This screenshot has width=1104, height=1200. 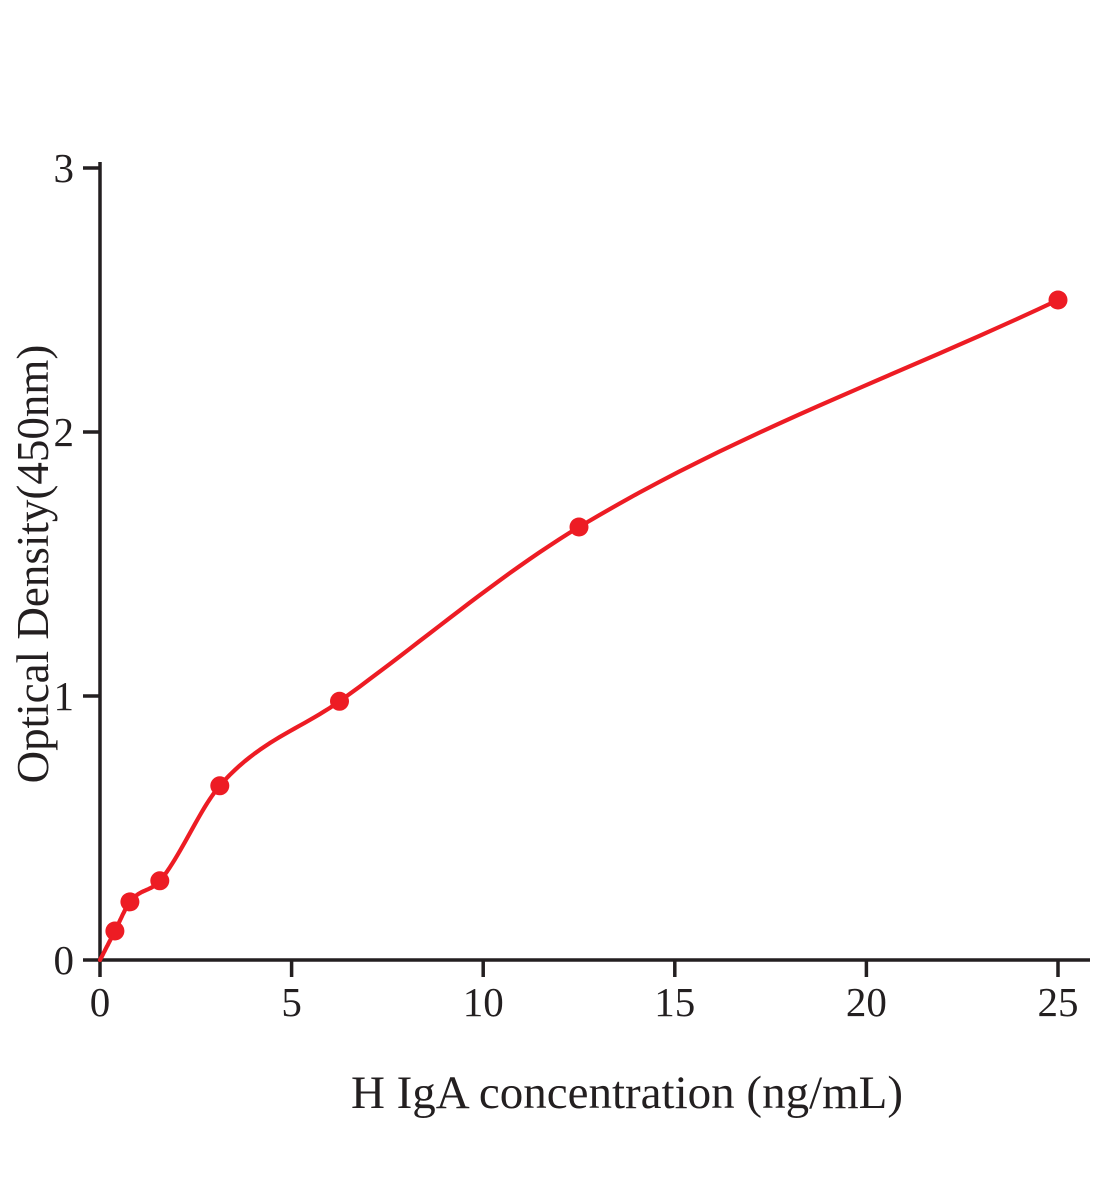 What do you see at coordinates (627, 1093) in the screenshot?
I see `x-axis-title: H IgA concentration (ng/mL)` at bounding box center [627, 1093].